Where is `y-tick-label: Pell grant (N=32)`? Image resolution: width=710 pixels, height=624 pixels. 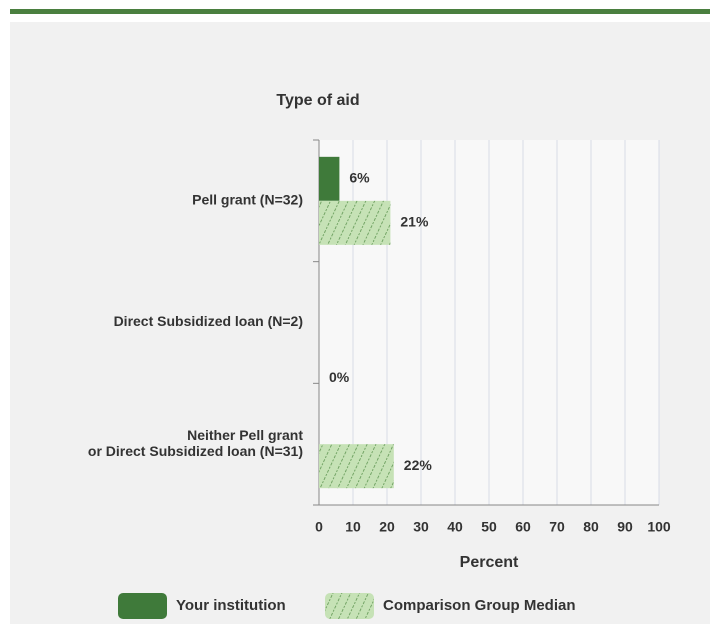 y-tick-label: Pell grant (N=32) is located at coordinates (247, 200).